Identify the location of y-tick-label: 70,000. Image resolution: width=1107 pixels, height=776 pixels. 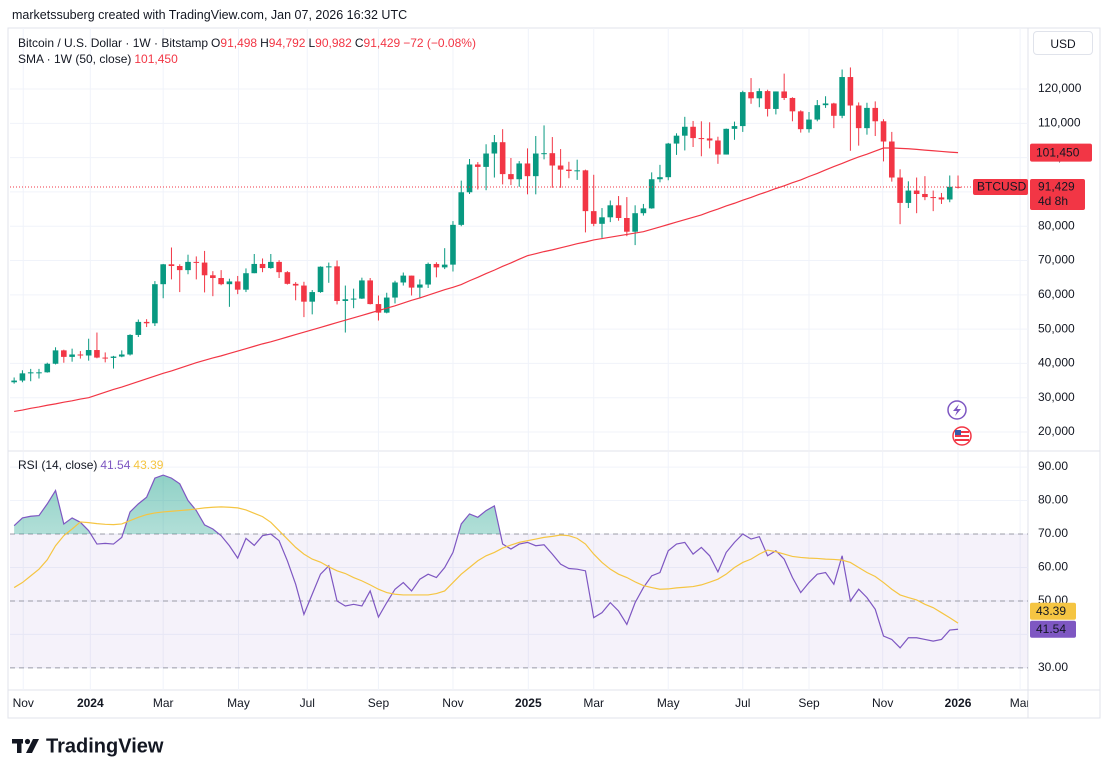
(1056, 260).